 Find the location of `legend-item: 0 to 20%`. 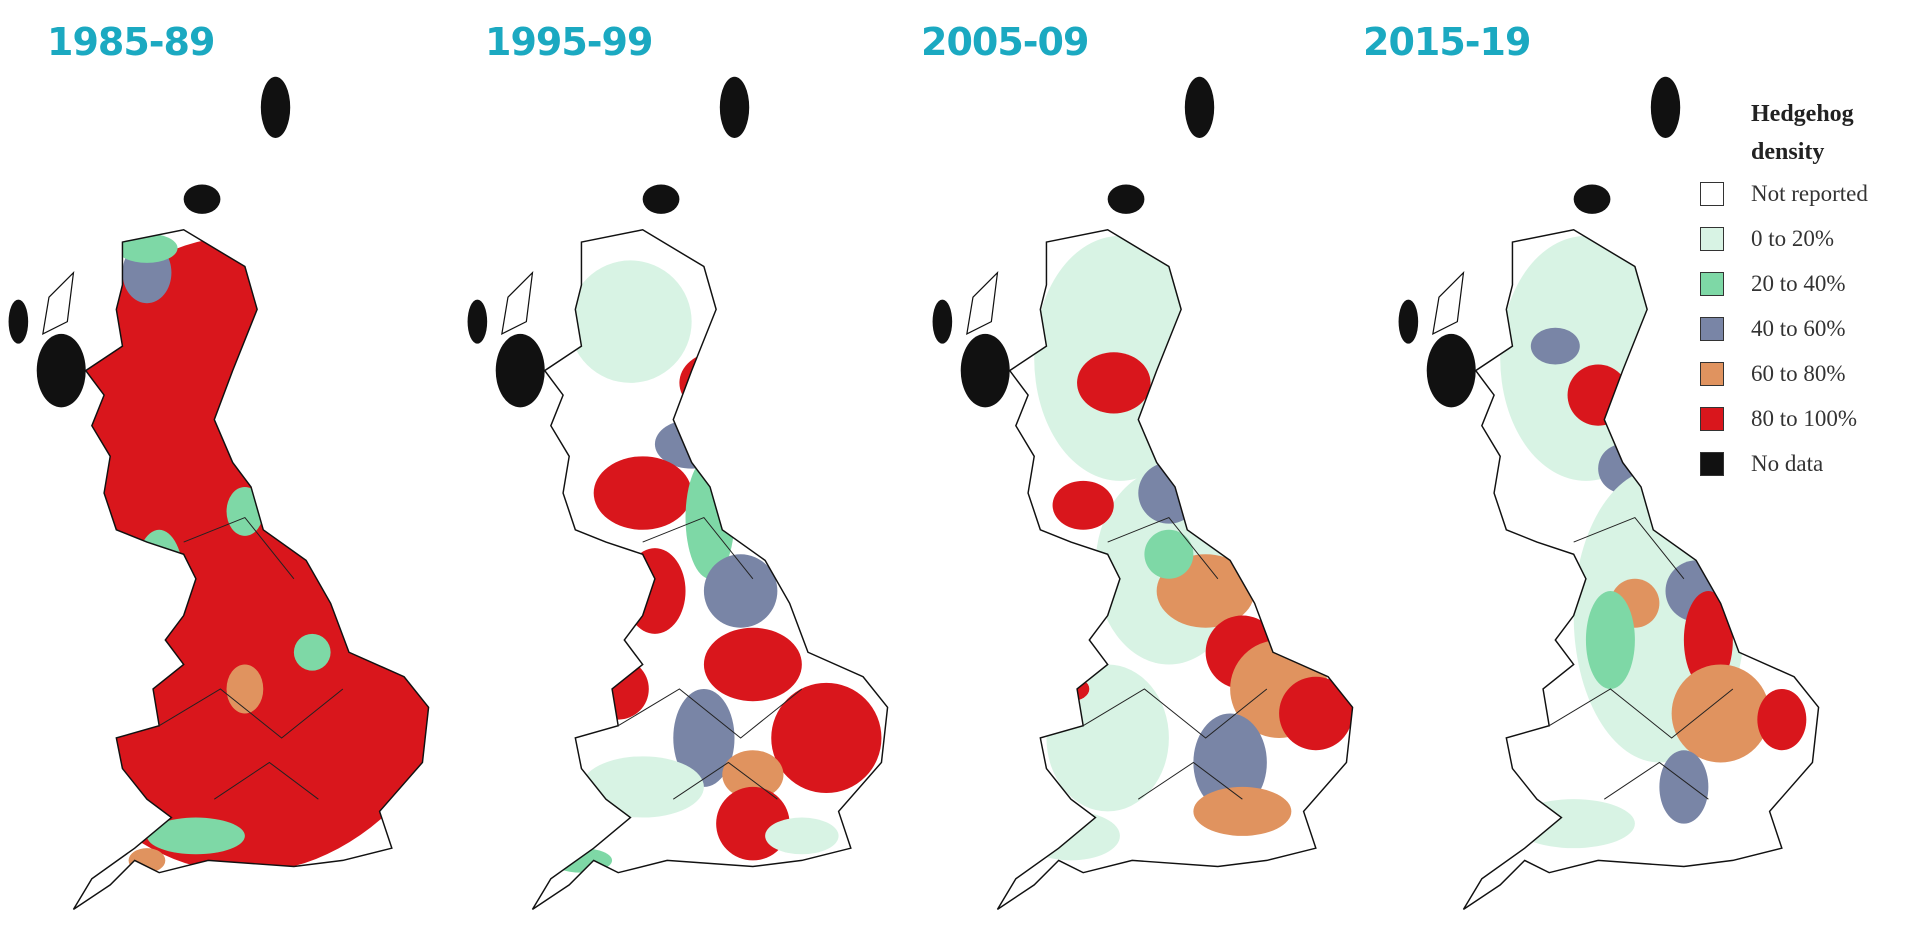

legend-item: 0 to 20% is located at coordinates (1810, 238).